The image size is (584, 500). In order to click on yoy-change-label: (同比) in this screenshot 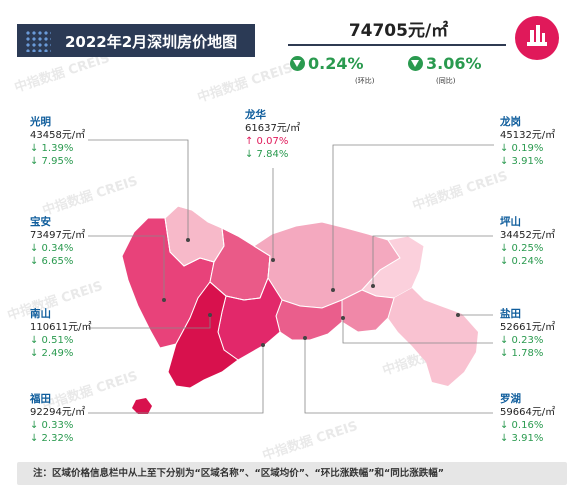, I will do `click(446, 81)`.